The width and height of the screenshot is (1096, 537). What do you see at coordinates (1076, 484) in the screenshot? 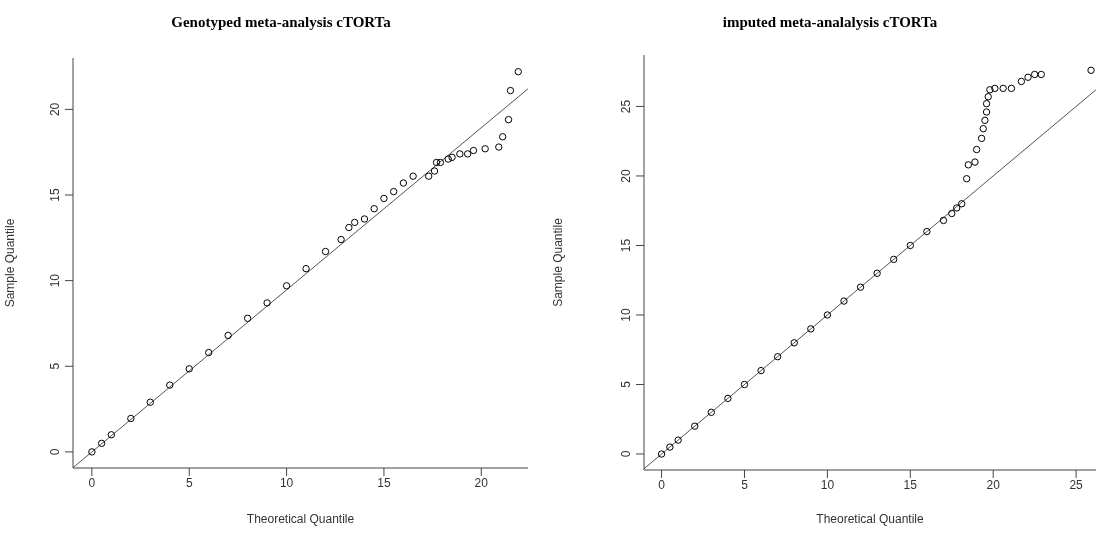
I see `x-tick-label: 25` at bounding box center [1076, 484].